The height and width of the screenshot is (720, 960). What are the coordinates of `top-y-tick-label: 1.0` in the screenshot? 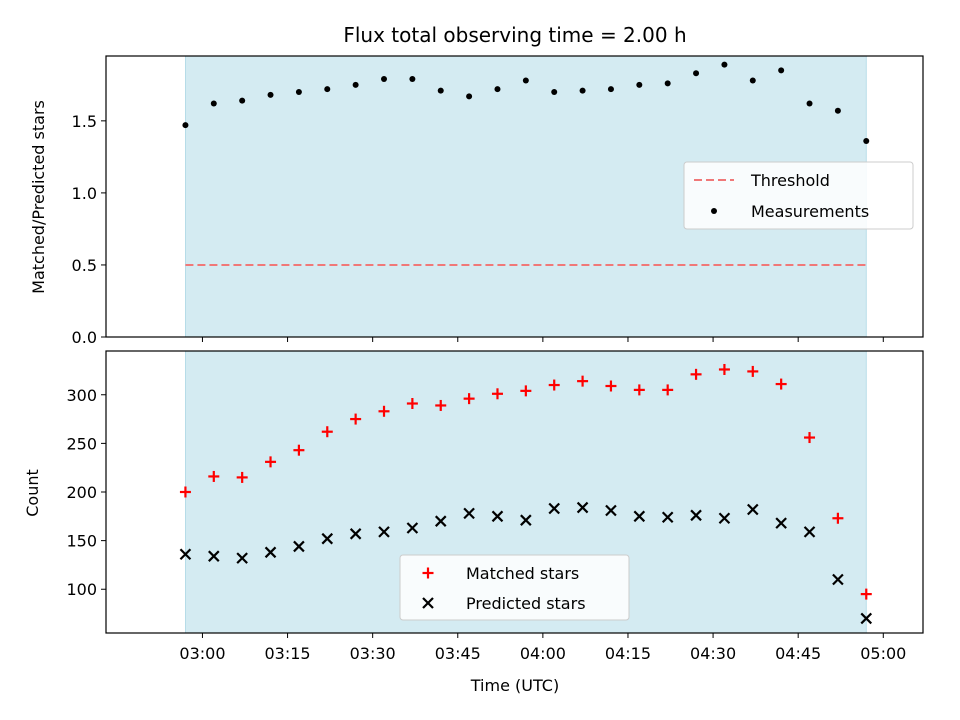 It's located at (84, 193).